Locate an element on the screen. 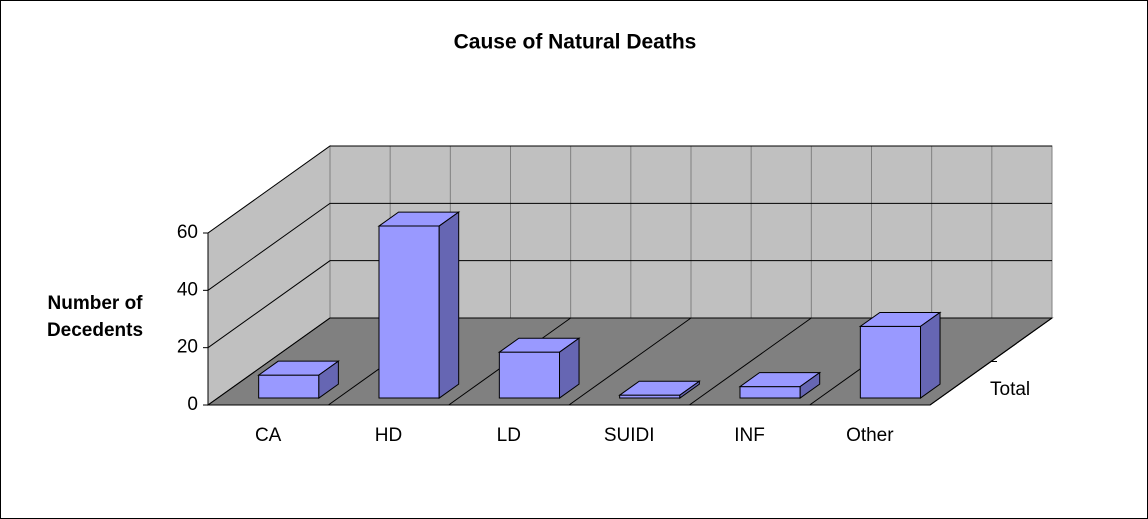  x-tick-label: Other is located at coordinates (870, 435).